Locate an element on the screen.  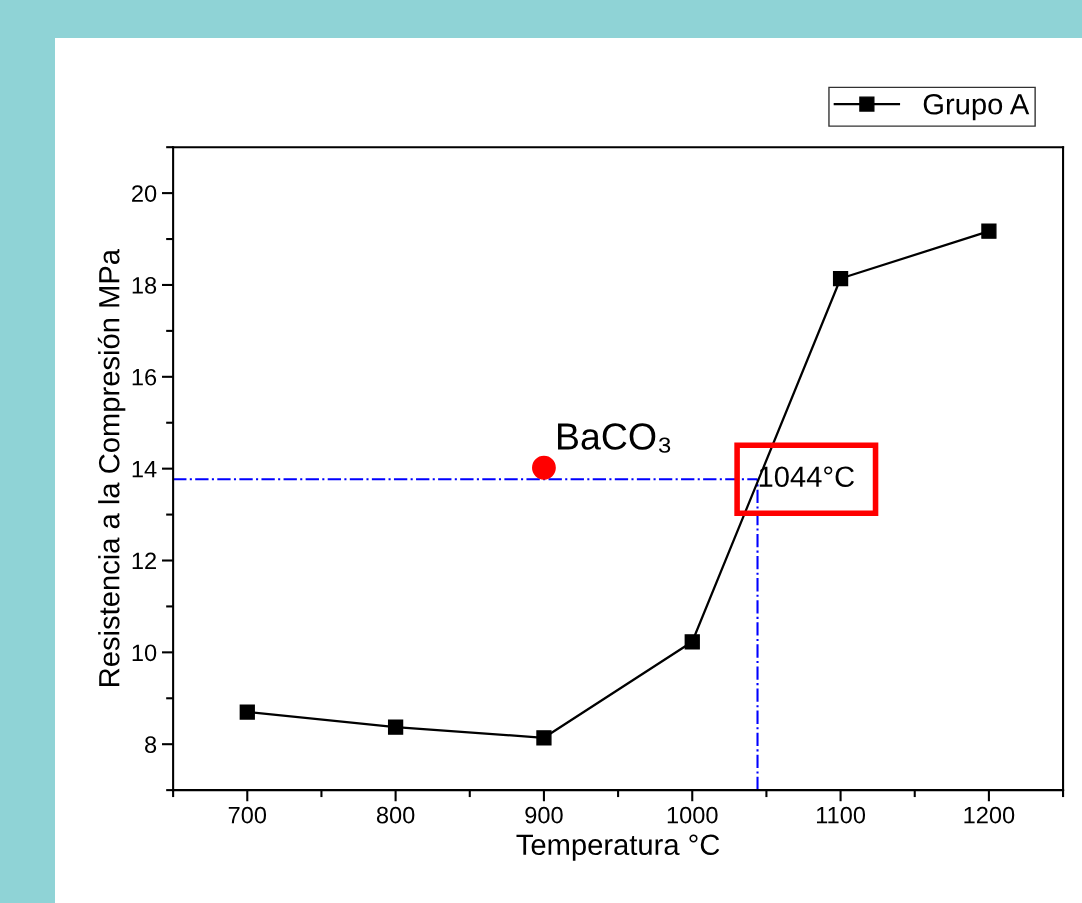
x-tick-label: 800 is located at coordinates (395, 815).